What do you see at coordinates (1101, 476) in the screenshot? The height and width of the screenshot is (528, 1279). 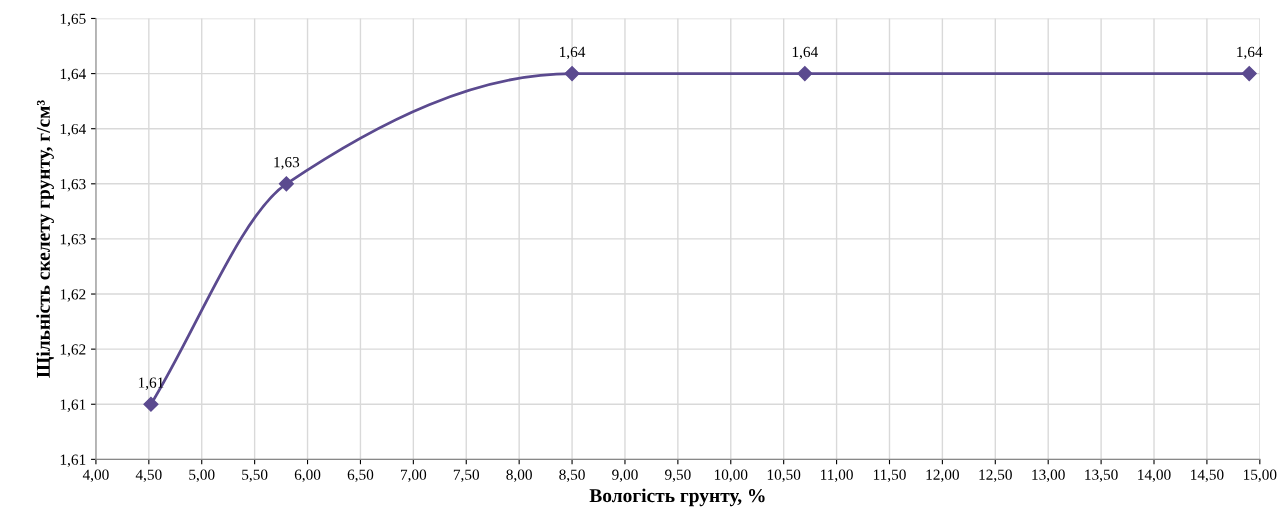 I see `x-tick-label: 13,50` at bounding box center [1101, 476].